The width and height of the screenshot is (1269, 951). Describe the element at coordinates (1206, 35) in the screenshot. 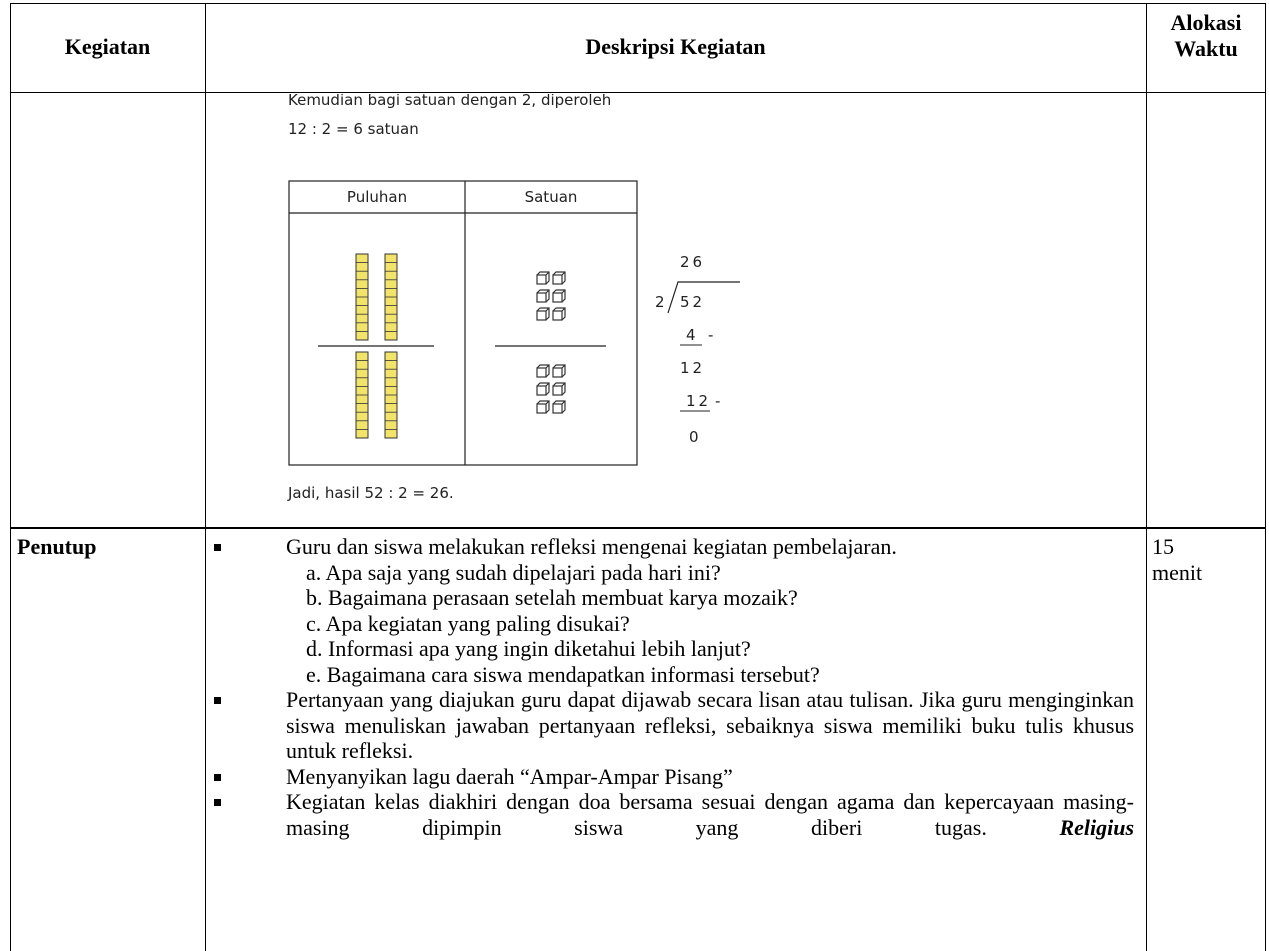

I see `header-time: Alokasi Waktu` at that location.